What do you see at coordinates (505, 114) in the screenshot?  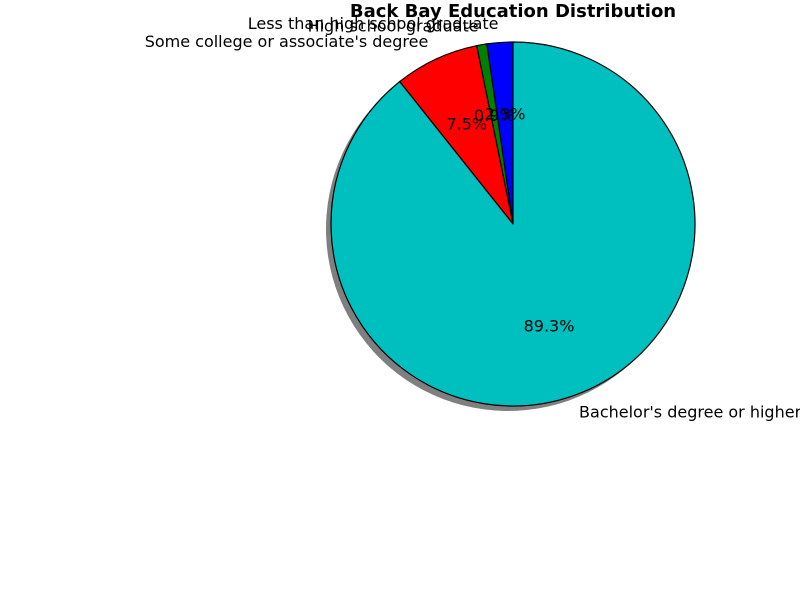 I see `slice-percent-less-than-high-school-graduate: 2.3%` at bounding box center [505, 114].